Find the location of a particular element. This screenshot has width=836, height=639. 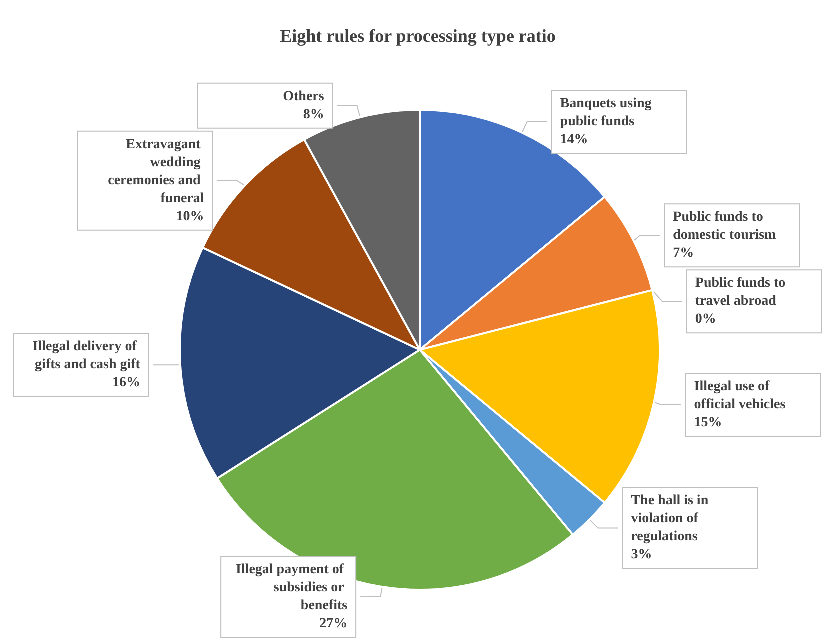

slice-label: Others is located at coordinates (304, 96).